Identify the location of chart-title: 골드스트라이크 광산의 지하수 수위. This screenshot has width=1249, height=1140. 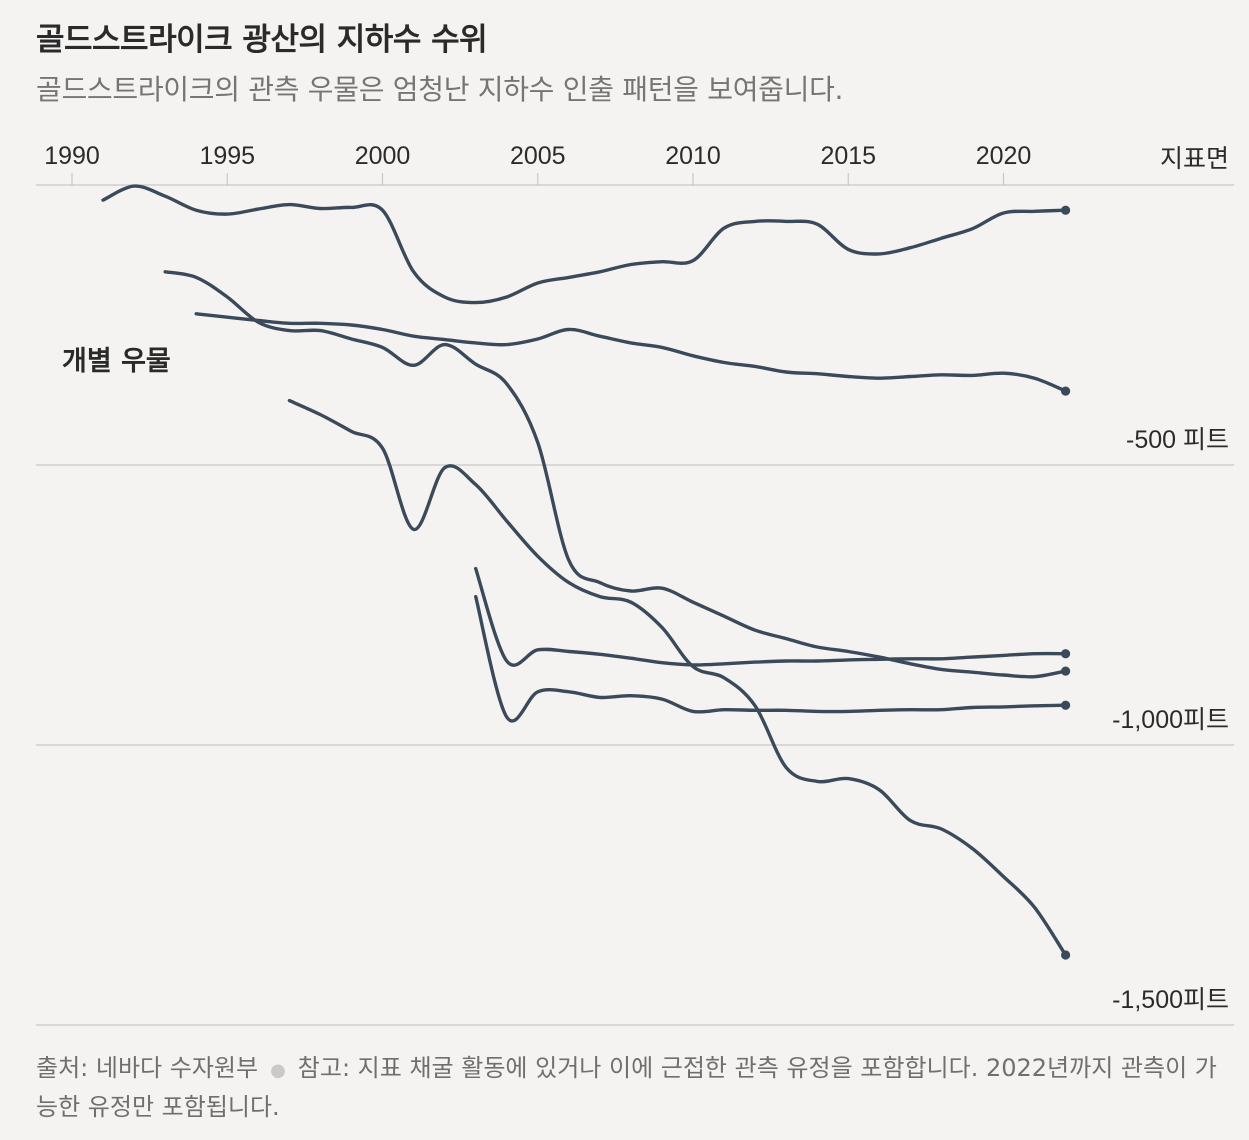
(262, 40).